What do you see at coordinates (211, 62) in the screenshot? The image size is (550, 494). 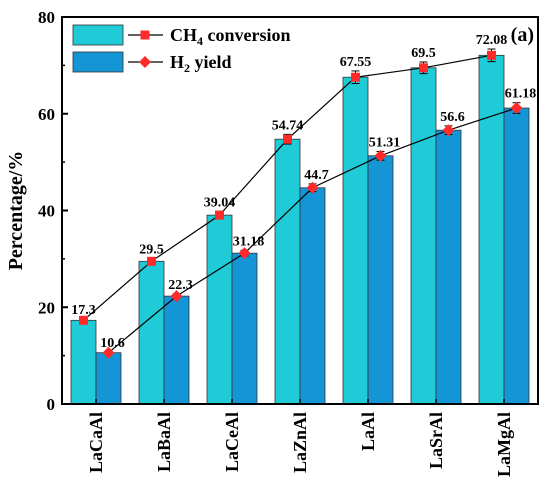 I see `legend-label-rest-1: yield` at bounding box center [211, 62].